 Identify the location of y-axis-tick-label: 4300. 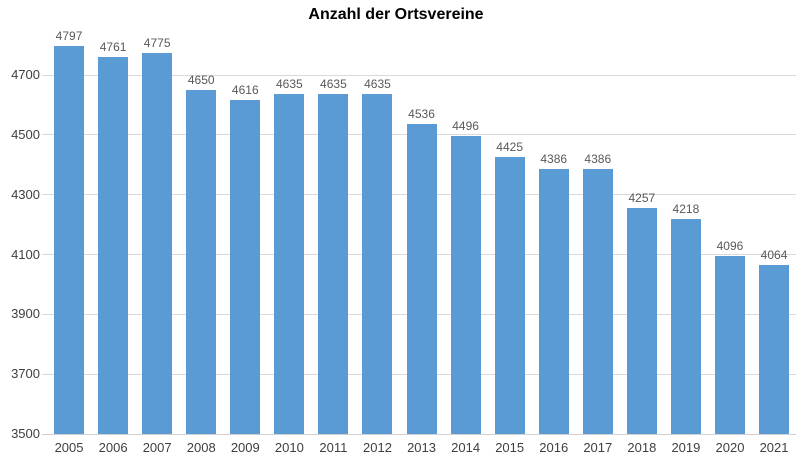
(25, 194).